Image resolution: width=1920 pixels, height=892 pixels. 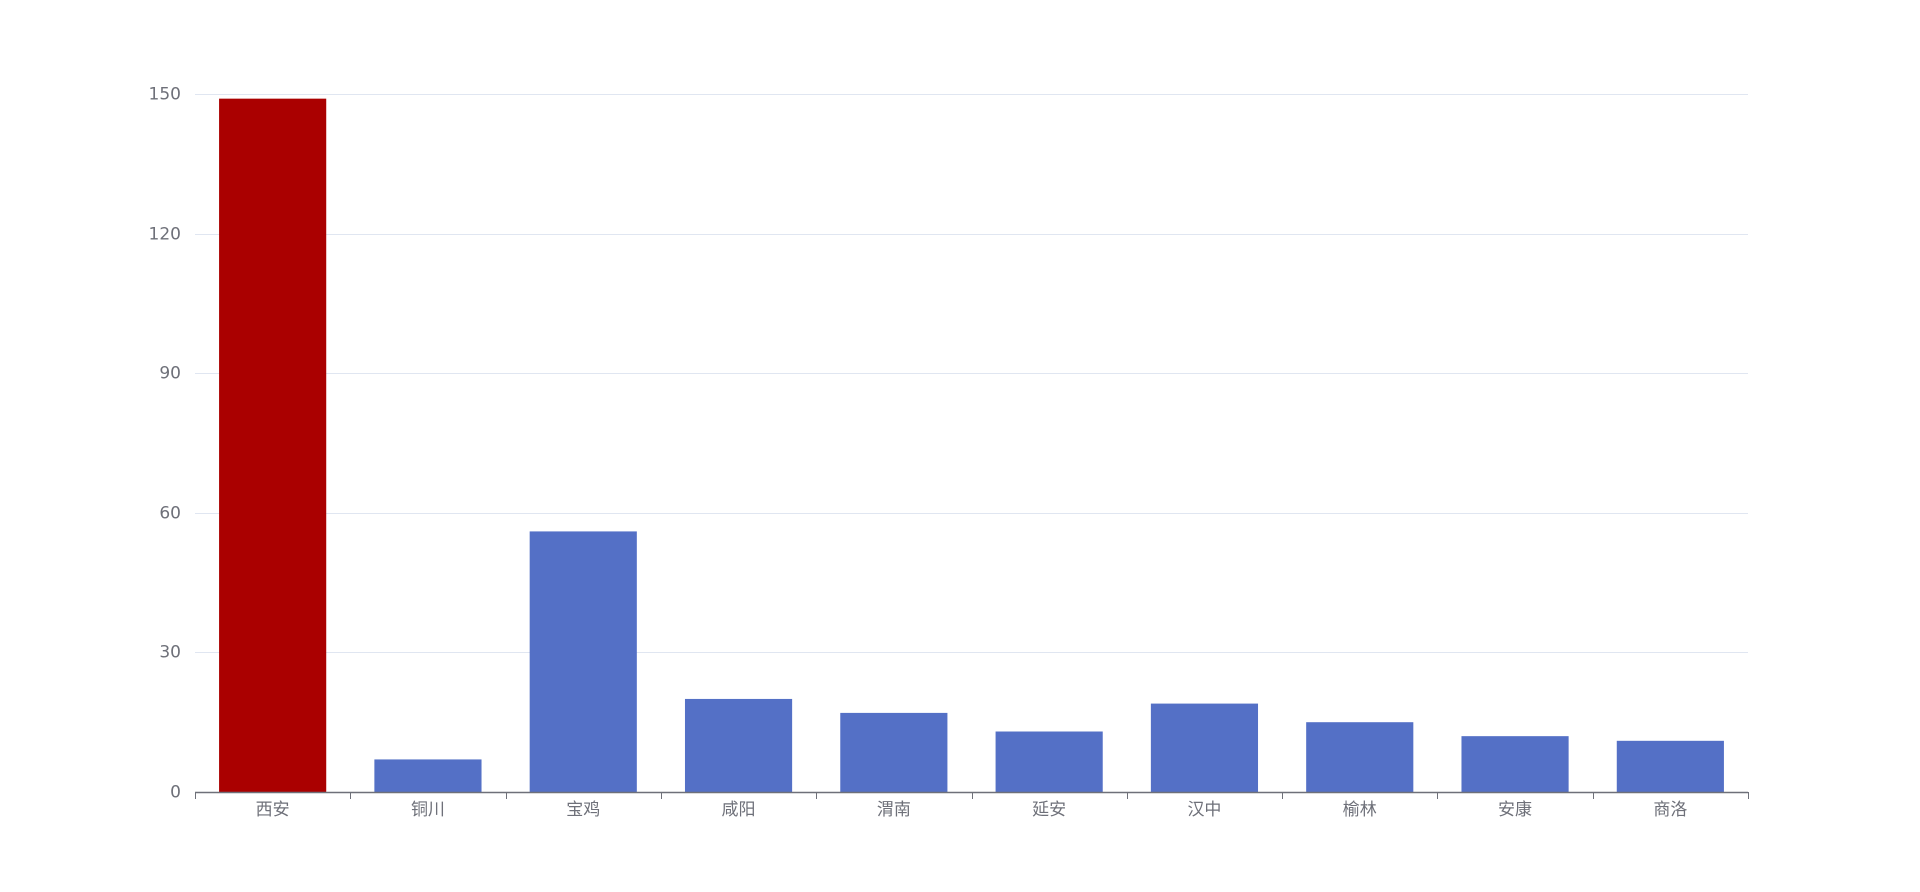 What do you see at coordinates (165, 235) in the screenshot?
I see `y-tick-label: 120` at bounding box center [165, 235].